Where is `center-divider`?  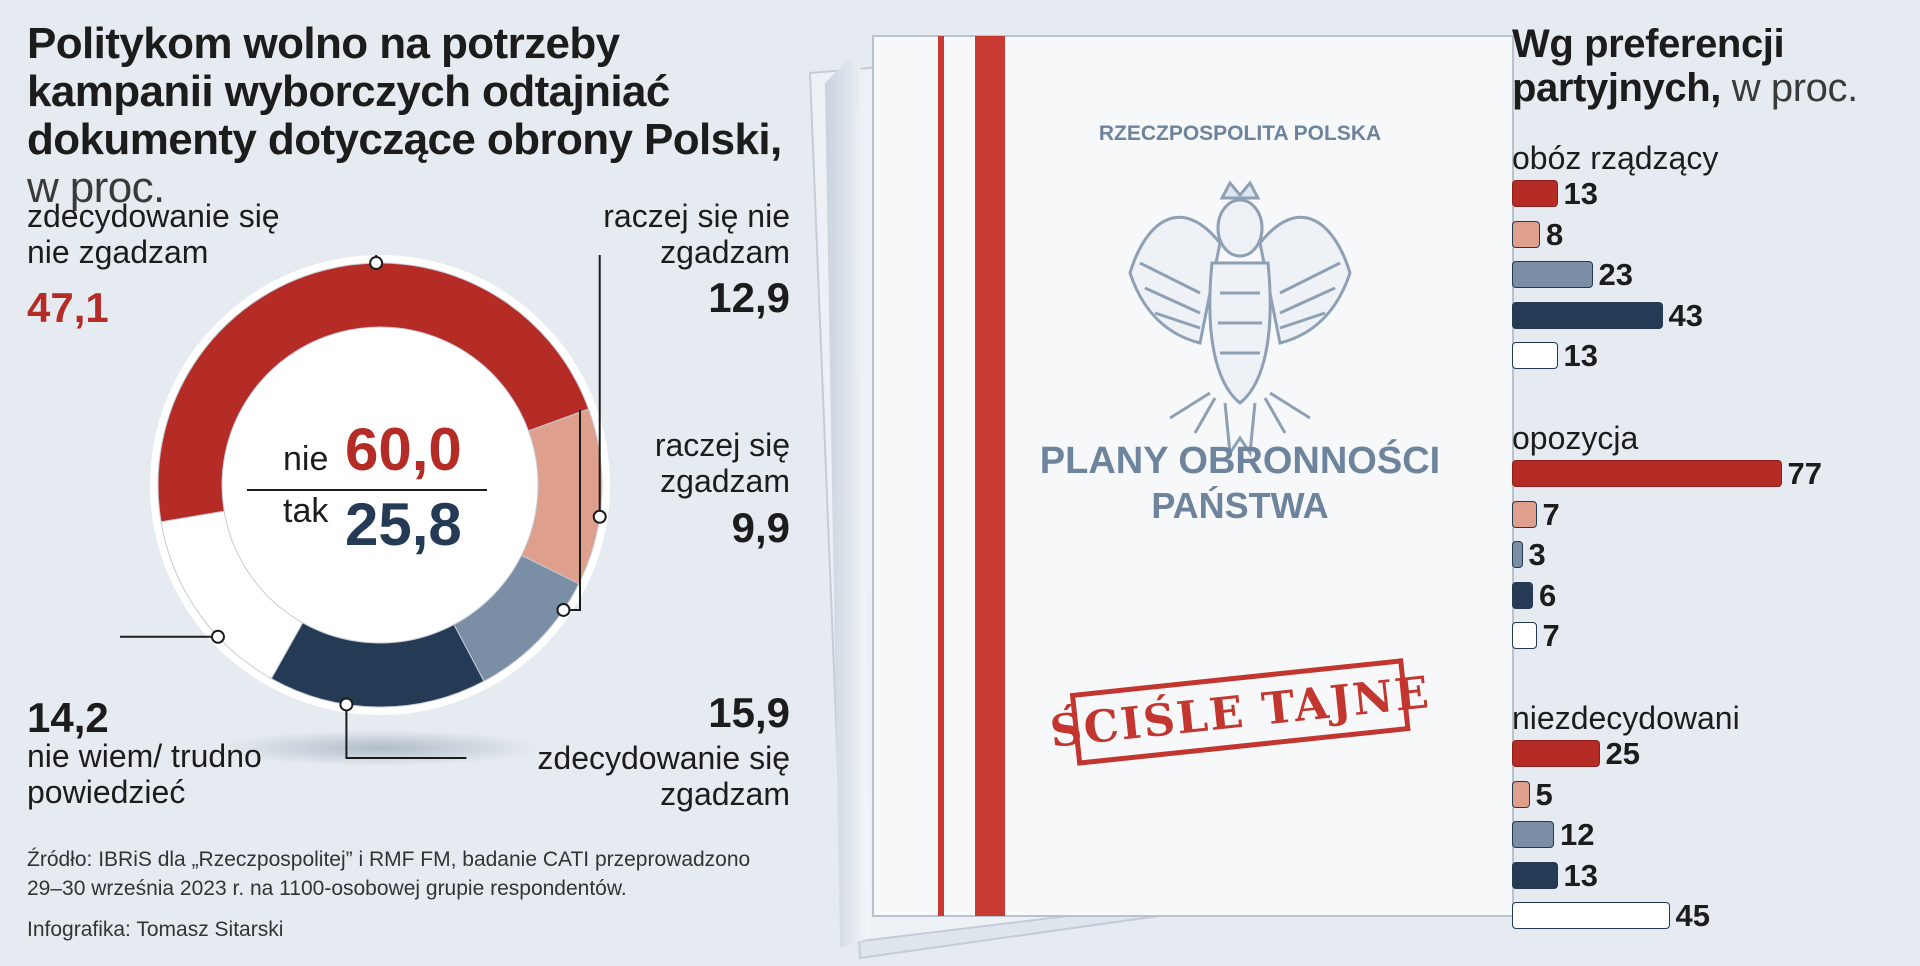
center-divider is located at coordinates (367, 490).